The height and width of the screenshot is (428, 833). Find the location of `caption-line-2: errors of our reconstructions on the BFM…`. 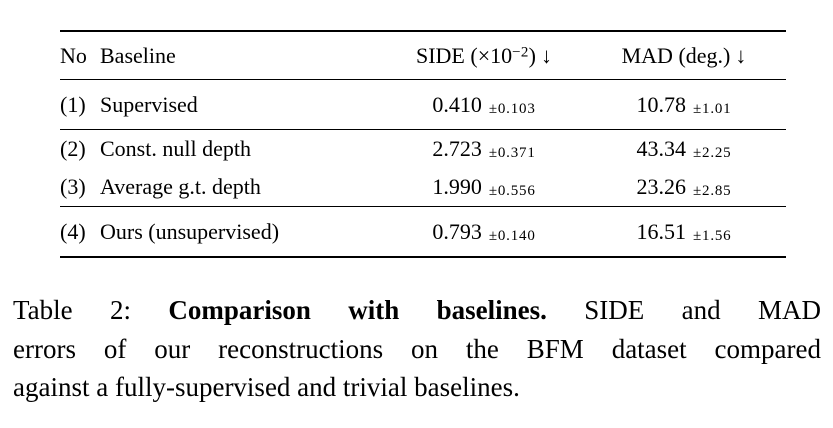

caption-line-2: errors of our reconstructions on the BFM… is located at coordinates (417, 348).